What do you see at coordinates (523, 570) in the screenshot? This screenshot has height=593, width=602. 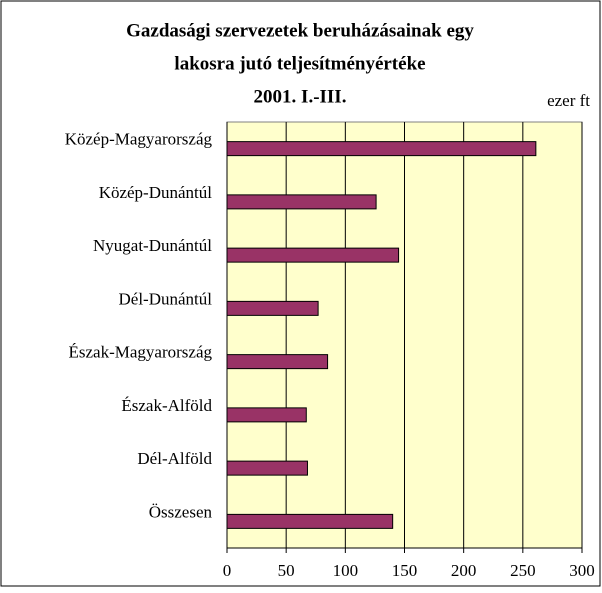 I see `x-tick-label: 250` at bounding box center [523, 570].